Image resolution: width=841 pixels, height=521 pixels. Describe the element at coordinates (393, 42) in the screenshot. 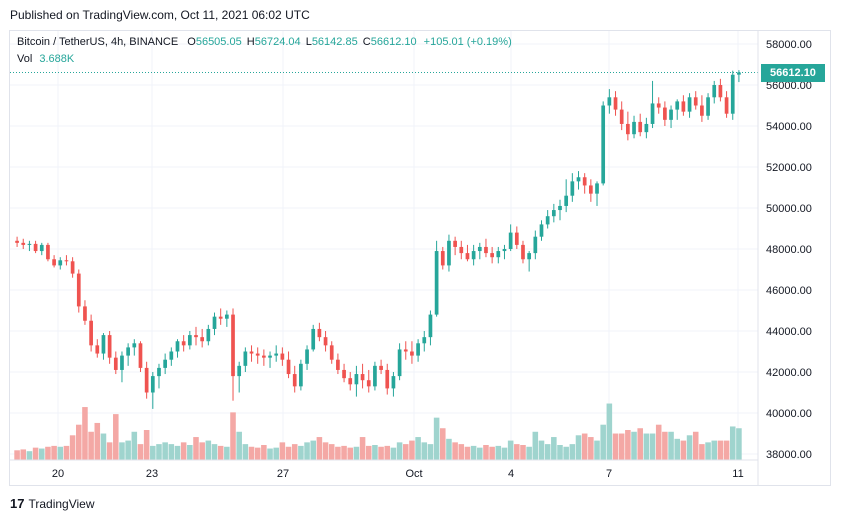

I see `close-value: 56612.10` at that location.